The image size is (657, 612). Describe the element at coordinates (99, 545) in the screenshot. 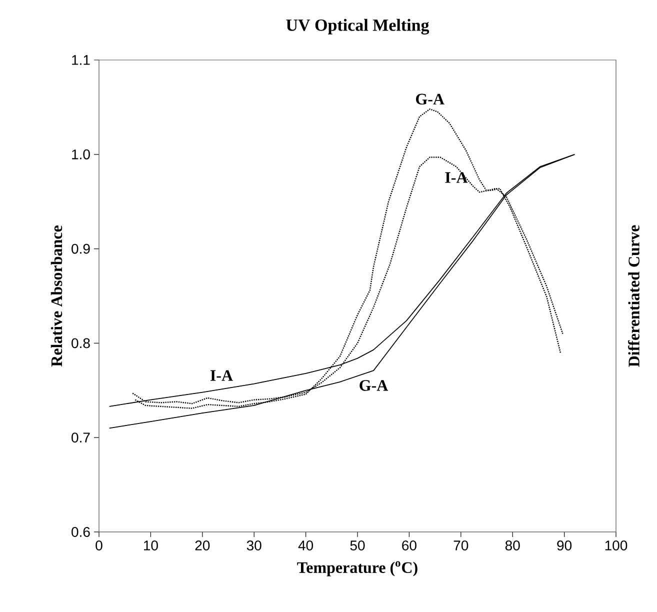

I see `x-tick-label: 0` at that location.